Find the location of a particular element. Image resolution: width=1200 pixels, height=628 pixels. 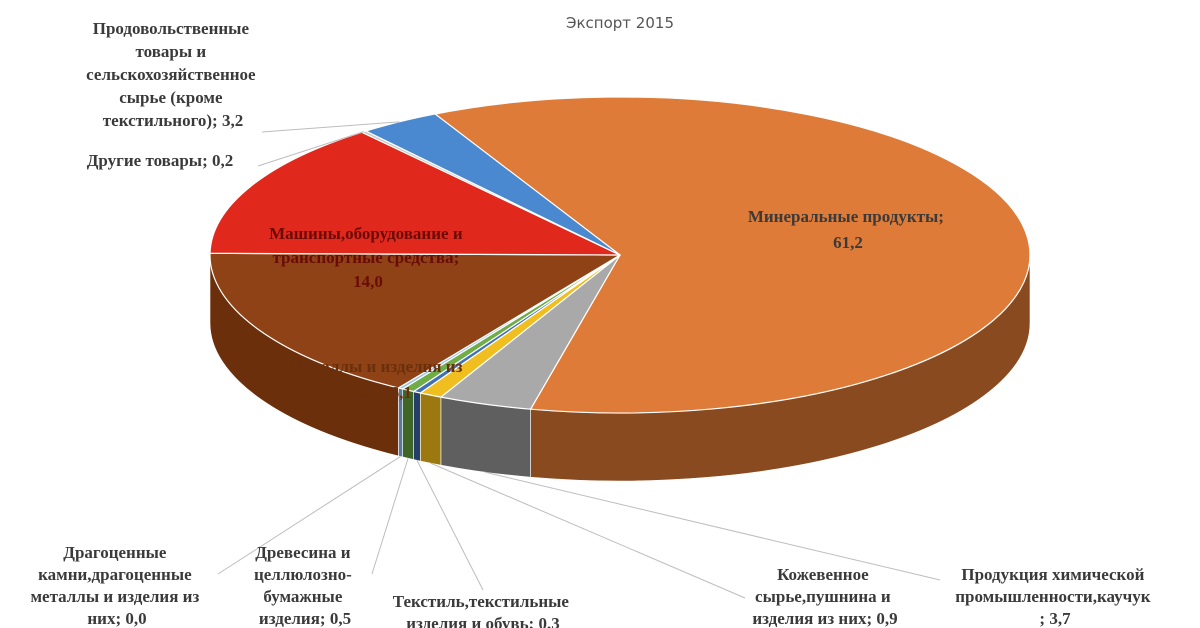

pie-slice-машины-оборудование-и-тр is located at coordinates (415, 193).